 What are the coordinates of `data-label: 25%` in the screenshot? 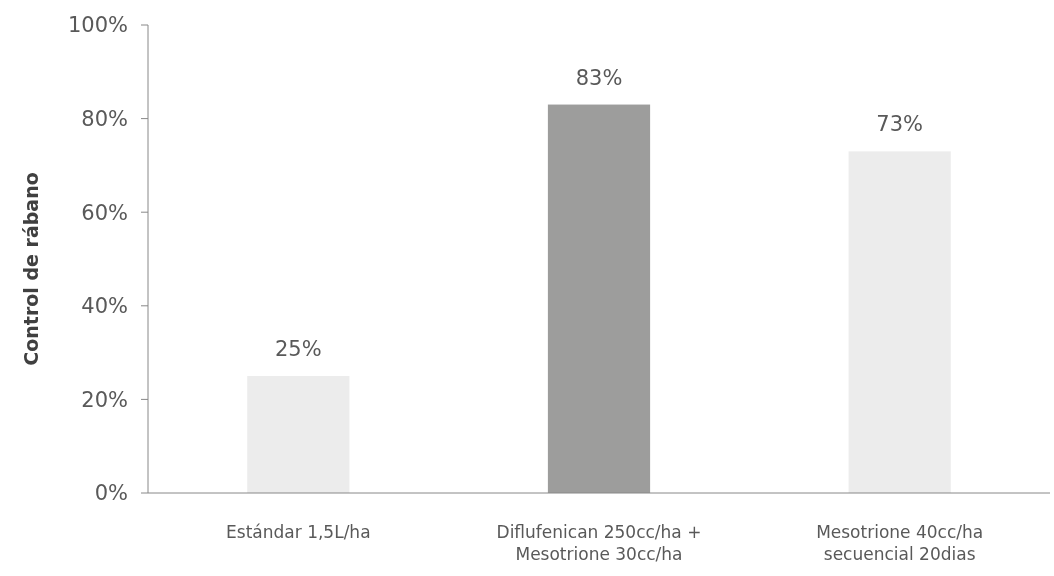 It's located at (298, 349).